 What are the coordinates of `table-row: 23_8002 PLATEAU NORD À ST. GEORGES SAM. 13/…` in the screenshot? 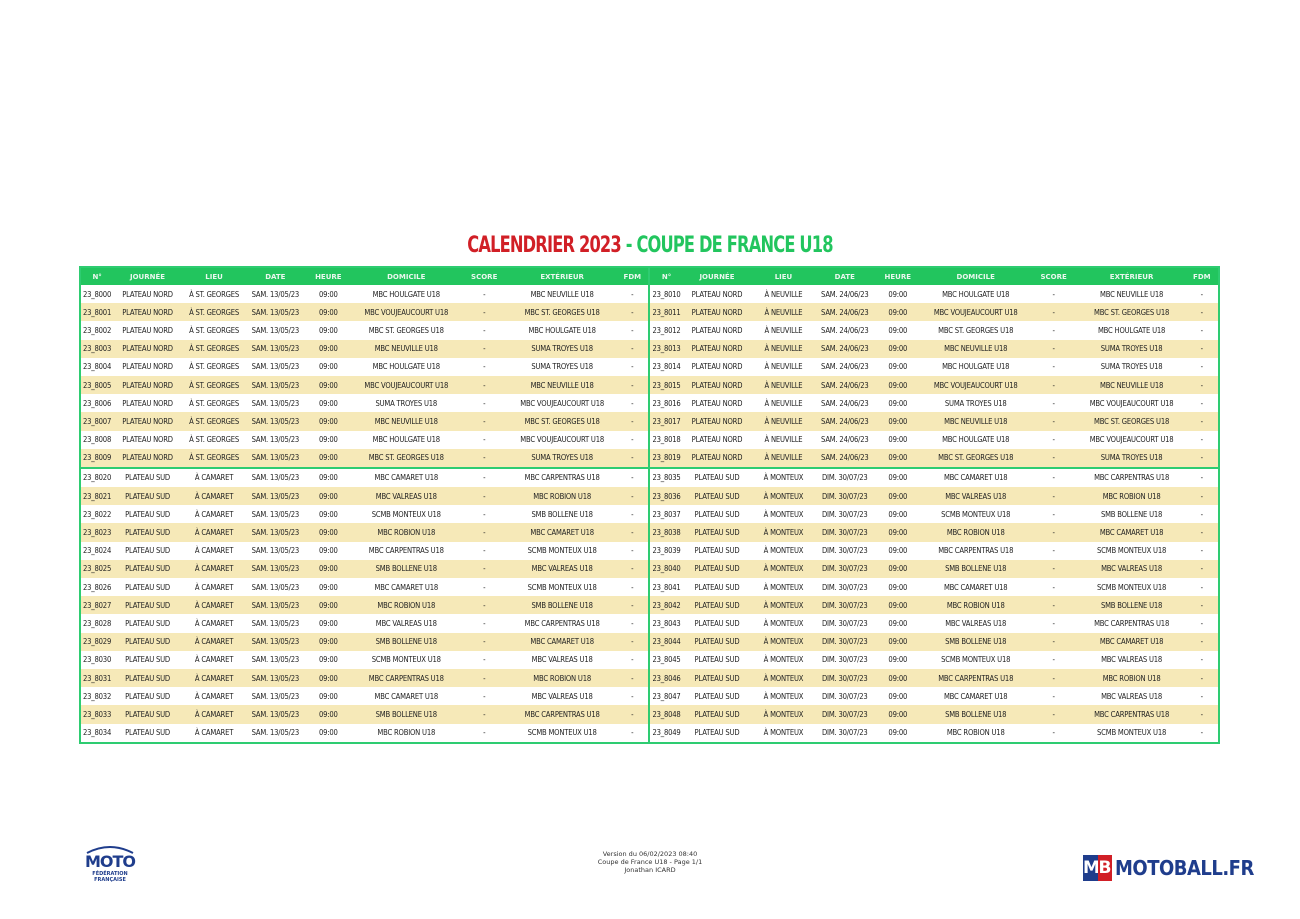 It's located at (649, 330).